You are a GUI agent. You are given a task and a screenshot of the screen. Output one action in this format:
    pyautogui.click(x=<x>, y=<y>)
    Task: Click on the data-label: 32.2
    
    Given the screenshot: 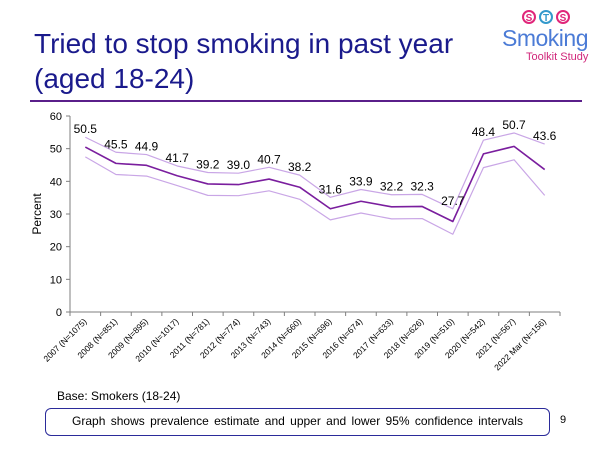 What is the action you would take?
    pyautogui.click(x=392, y=187)
    